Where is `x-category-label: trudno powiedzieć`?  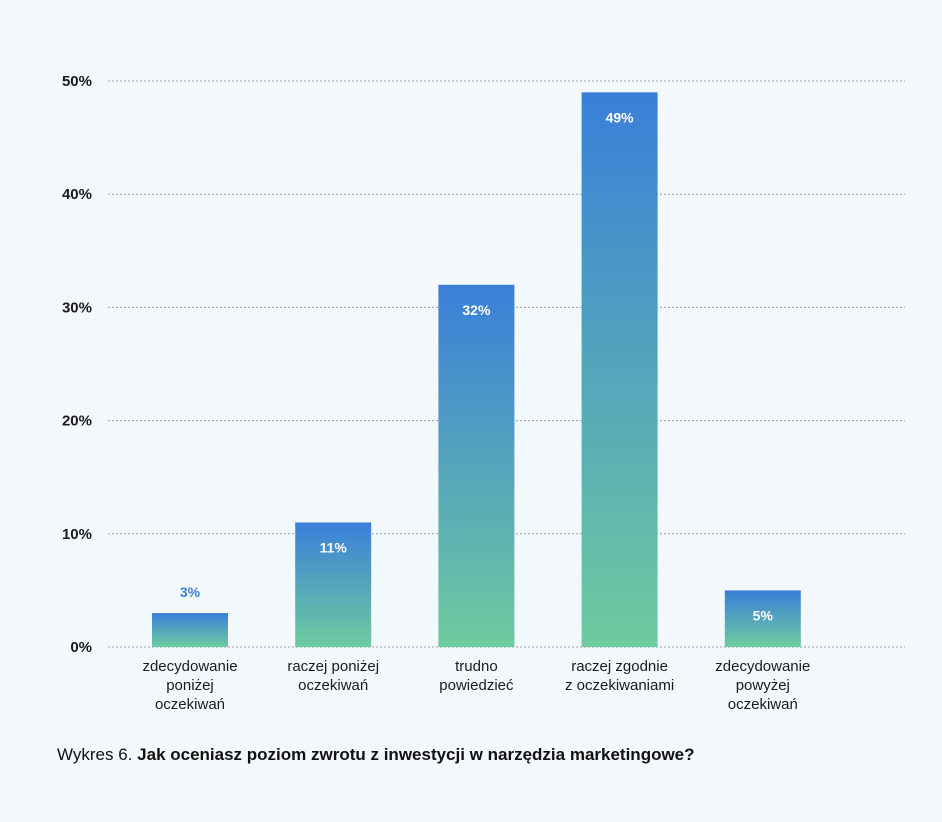
x-category-label: trudno powiedzieć is located at coordinates (476, 676).